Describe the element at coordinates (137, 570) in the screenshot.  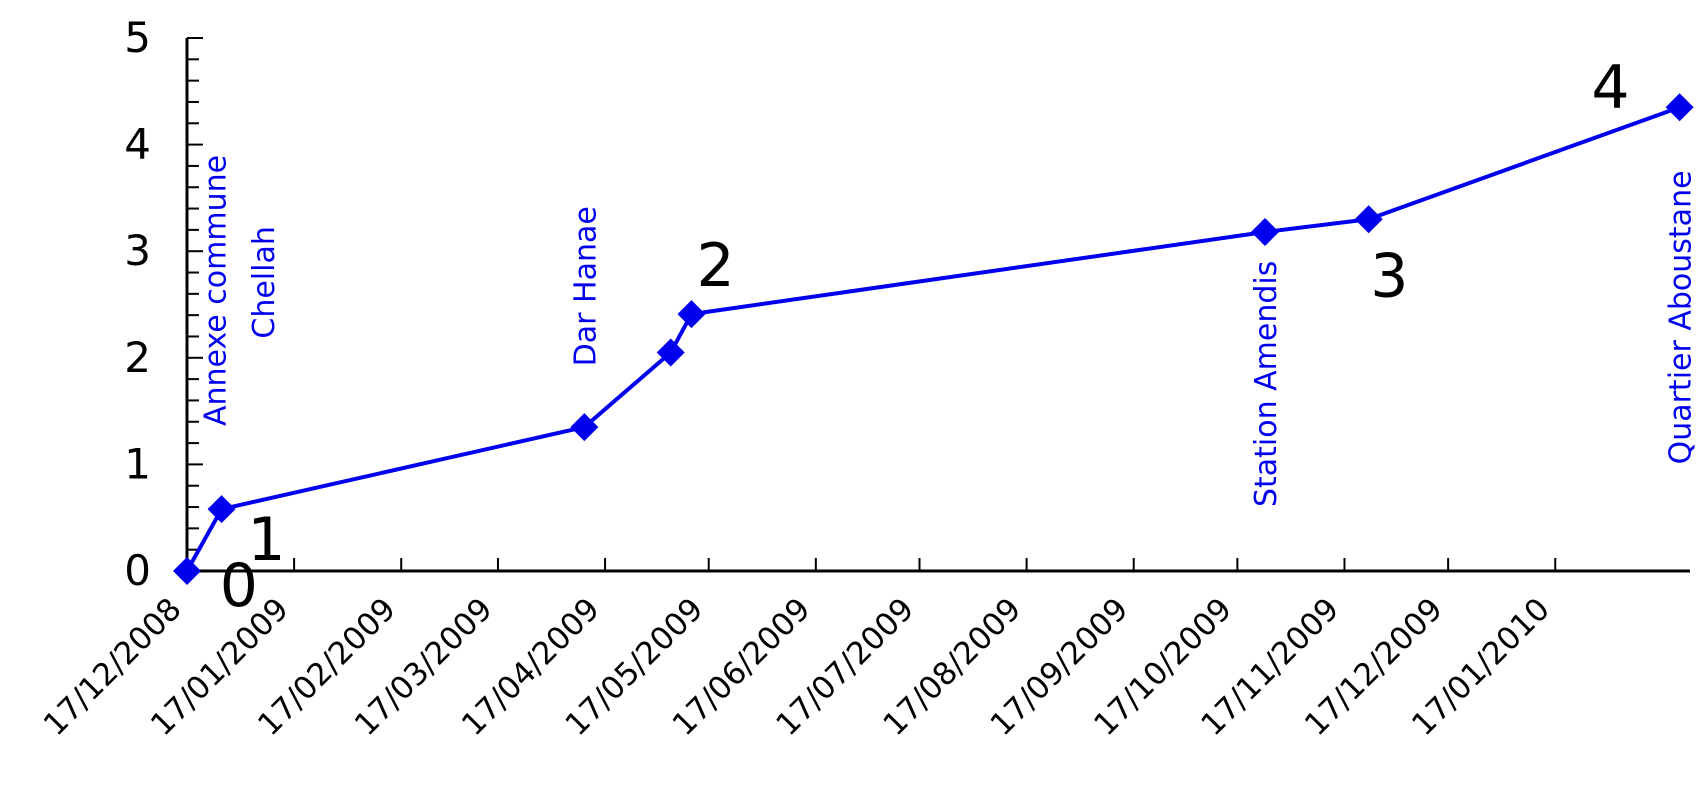
I see `y-tick-label: 0` at that location.